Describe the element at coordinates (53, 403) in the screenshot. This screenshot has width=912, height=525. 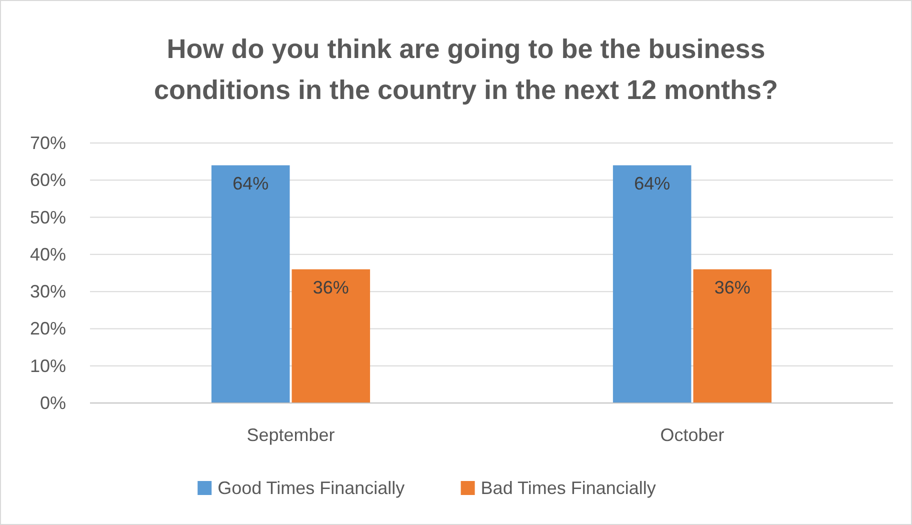
I see `y-tick-label: 0%` at that location.